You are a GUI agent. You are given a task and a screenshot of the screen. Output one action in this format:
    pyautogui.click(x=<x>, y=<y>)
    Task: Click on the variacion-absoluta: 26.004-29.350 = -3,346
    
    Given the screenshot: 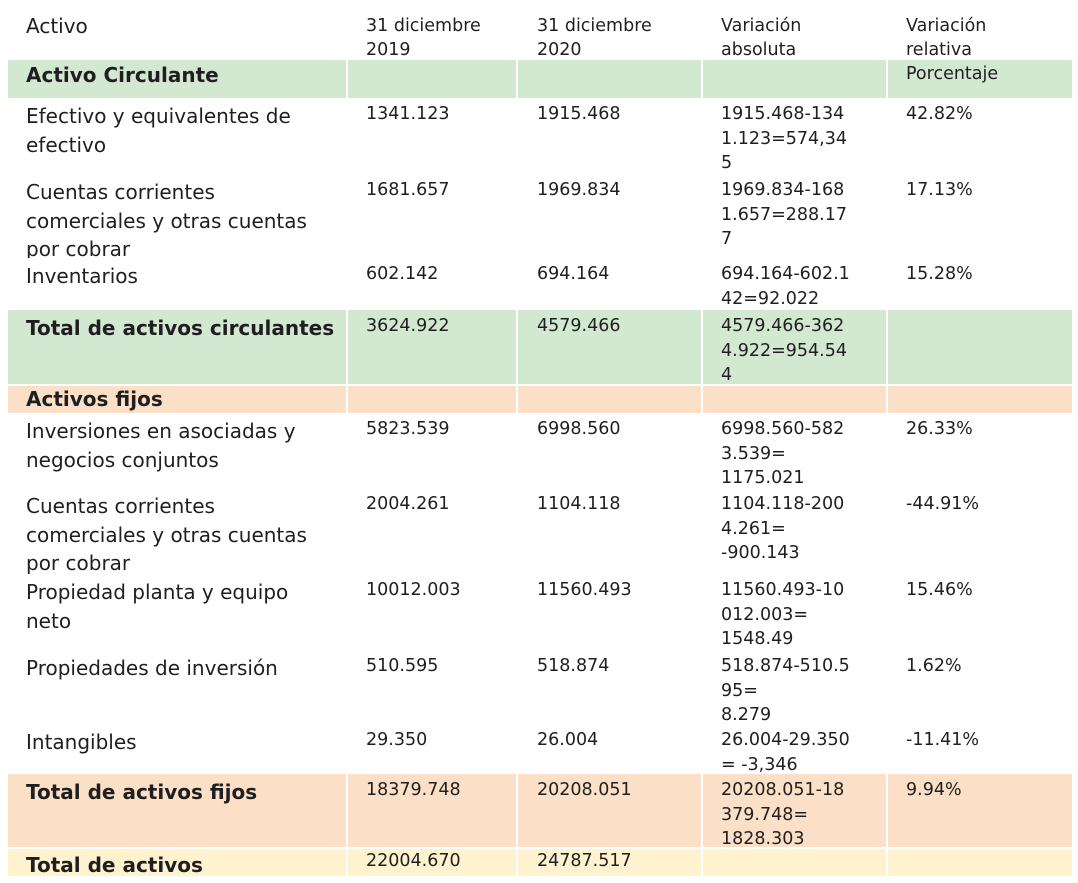 What is the action you would take?
    pyautogui.click(x=785, y=752)
    